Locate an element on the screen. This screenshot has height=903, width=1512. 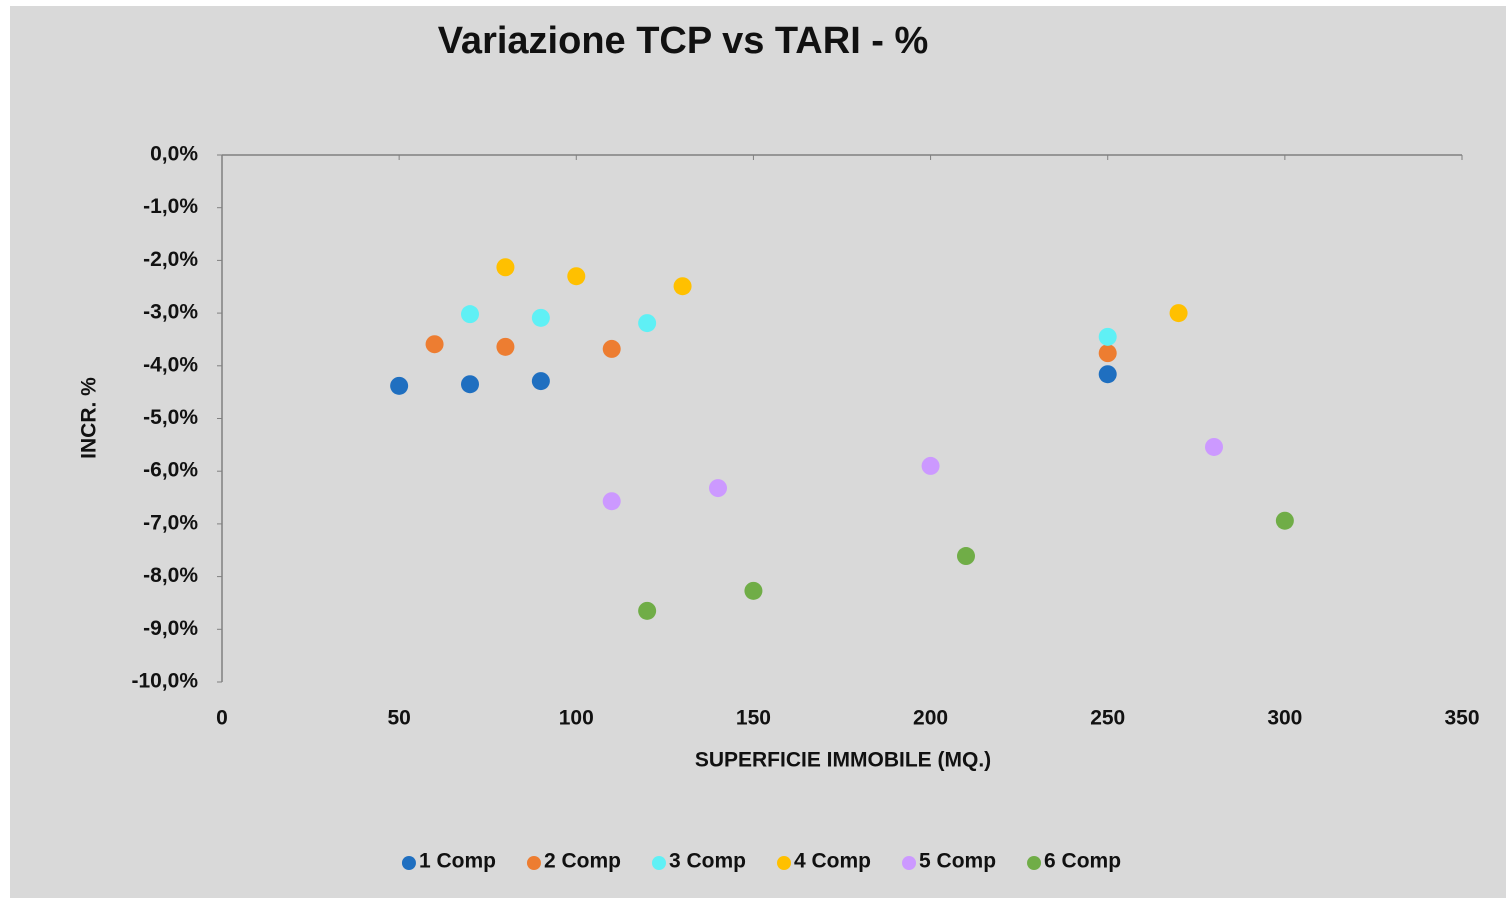
y-tick-label: -2,0% is located at coordinates (170, 259).